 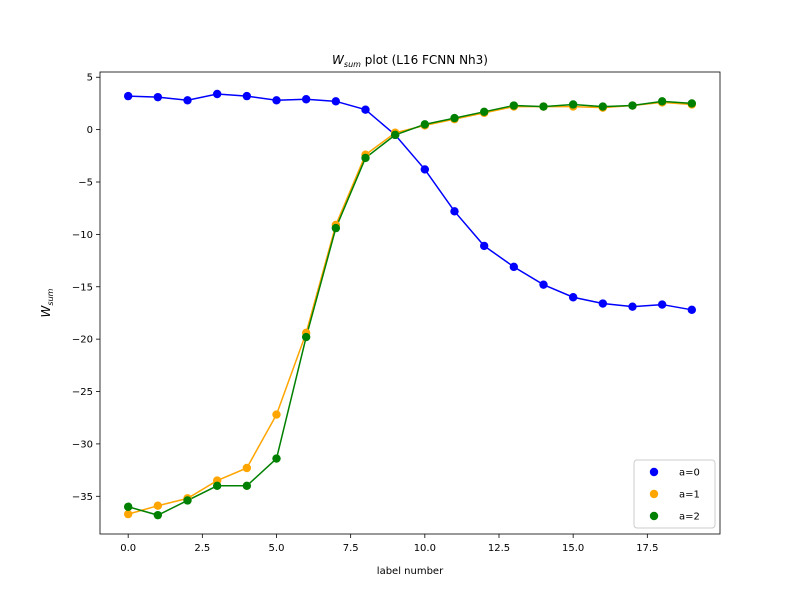 I want to click on legend-frame, so click(x=674, y=494).